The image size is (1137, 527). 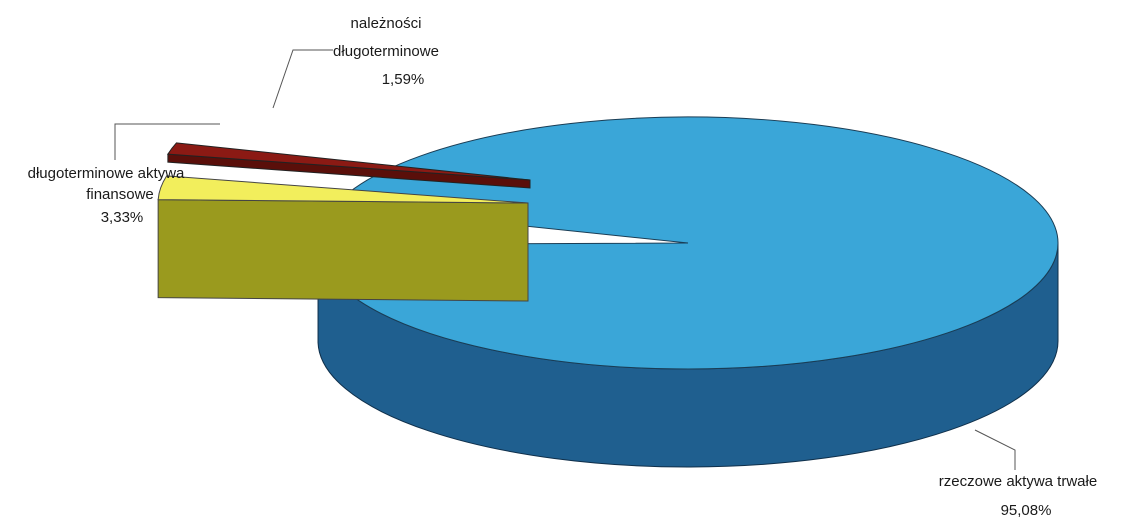 I want to click on slice-label-line: należności, so click(x=386, y=23).